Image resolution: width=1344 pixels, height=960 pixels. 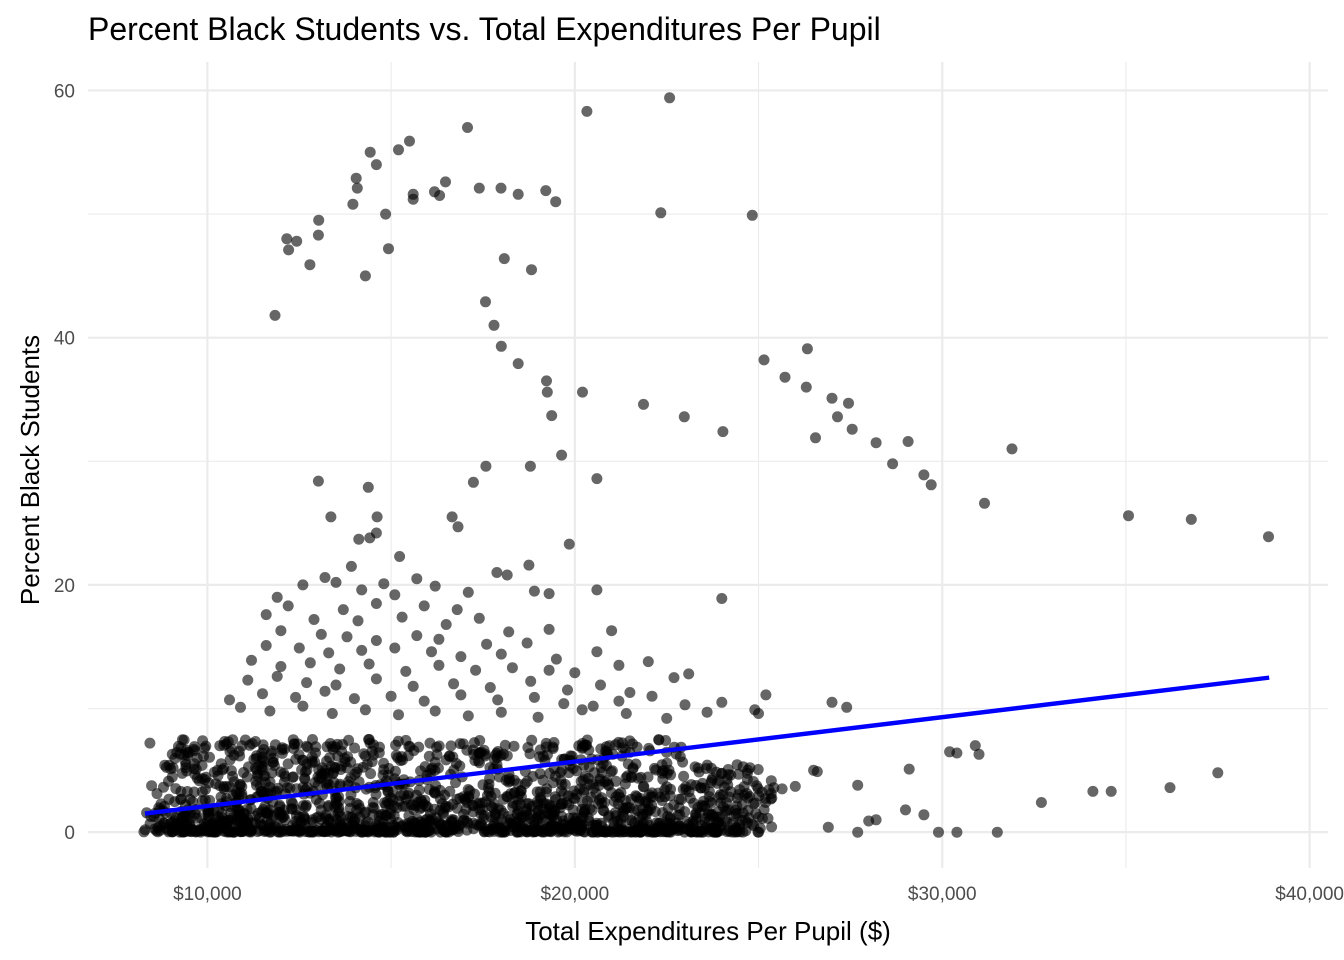 What do you see at coordinates (64, 462) in the screenshot?
I see `y-axis-ticks: 0 20 40 60` at bounding box center [64, 462].